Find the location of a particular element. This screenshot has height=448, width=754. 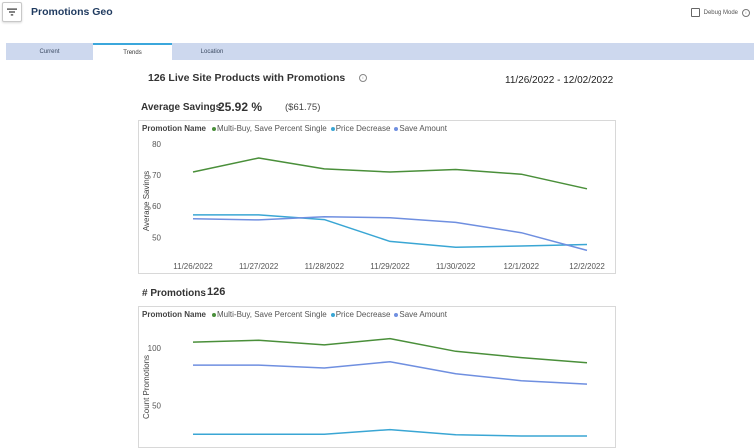

filter-icon is located at coordinates (12, 12).